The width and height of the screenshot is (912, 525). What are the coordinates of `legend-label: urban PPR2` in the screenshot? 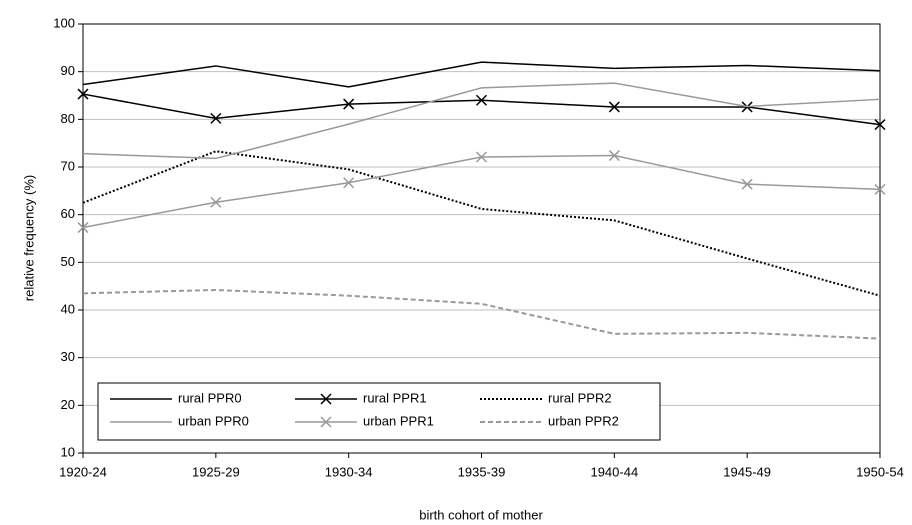 It's located at (583, 420).